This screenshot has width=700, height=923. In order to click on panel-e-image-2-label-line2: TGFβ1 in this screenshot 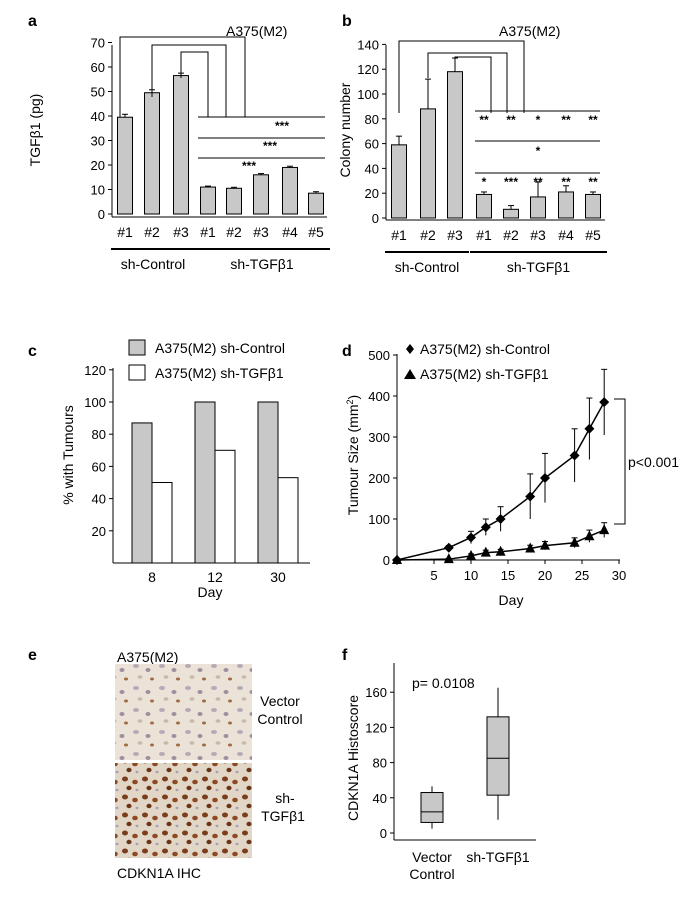, I will do `click(283, 816)`.